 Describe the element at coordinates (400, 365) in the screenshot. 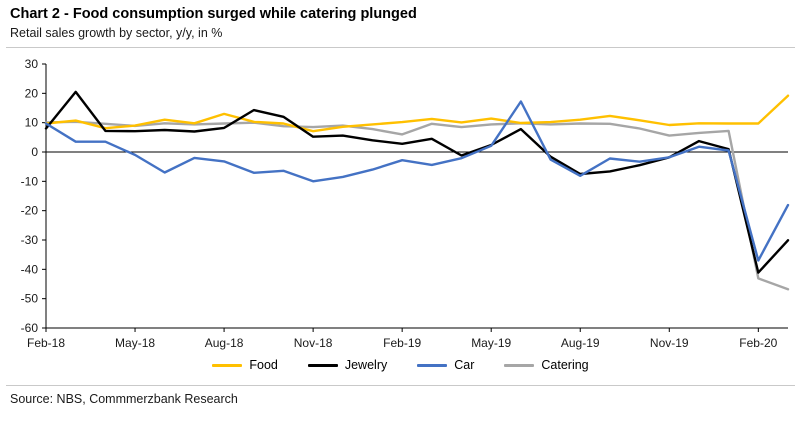

I see `chart-legend: Food Jewelry Car Catering` at that location.